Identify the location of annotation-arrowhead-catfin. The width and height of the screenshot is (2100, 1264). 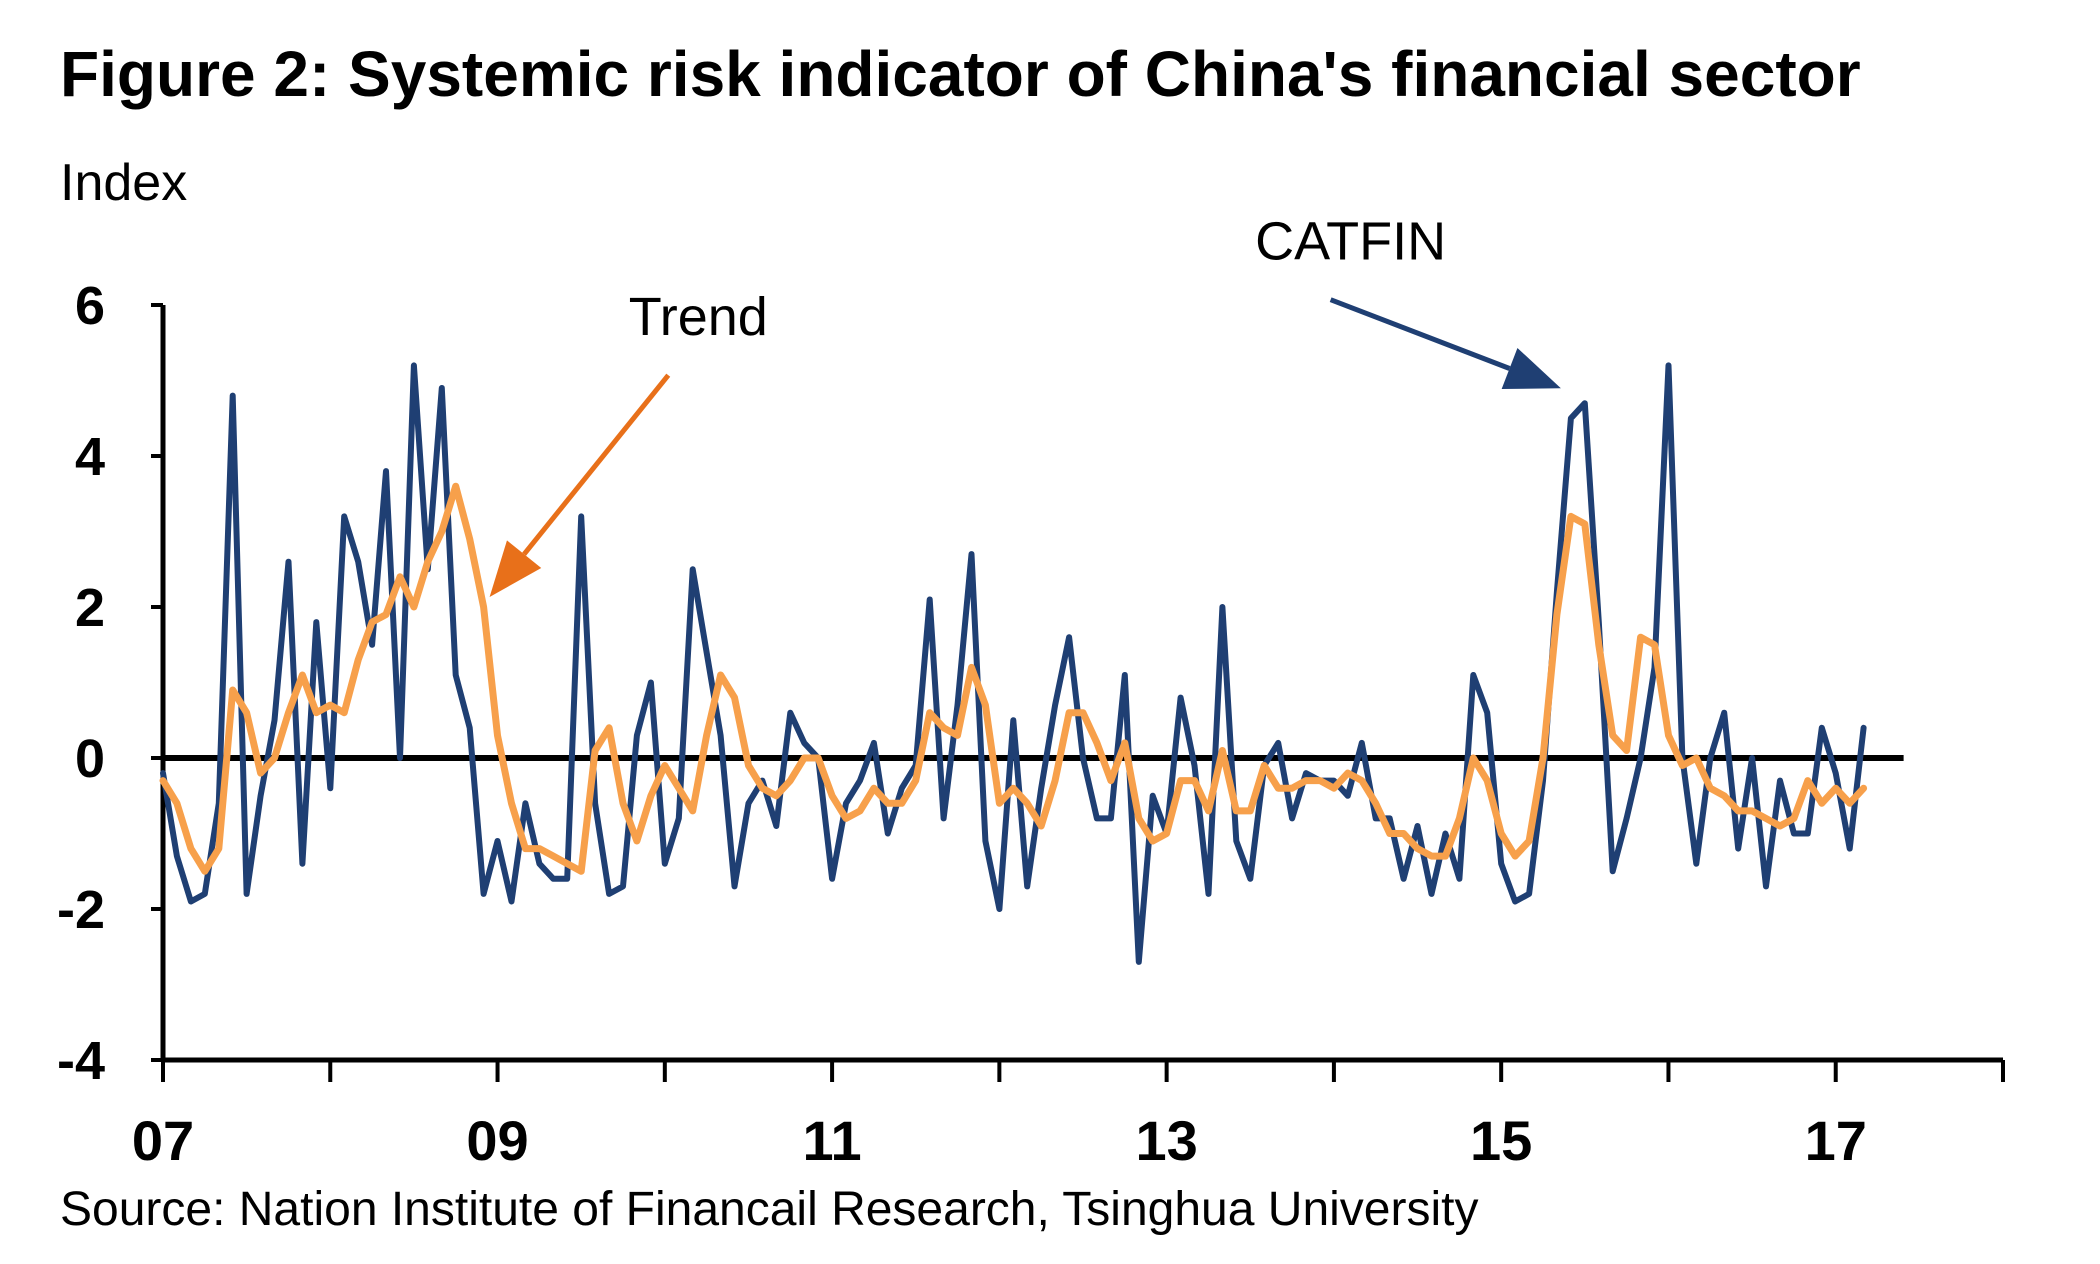
(1531, 368).